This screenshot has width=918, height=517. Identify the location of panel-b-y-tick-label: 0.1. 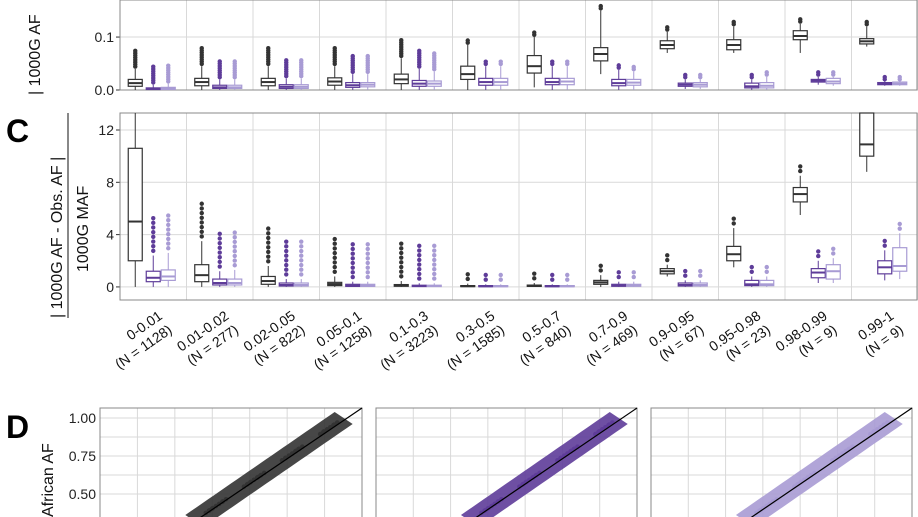
(105, 37).